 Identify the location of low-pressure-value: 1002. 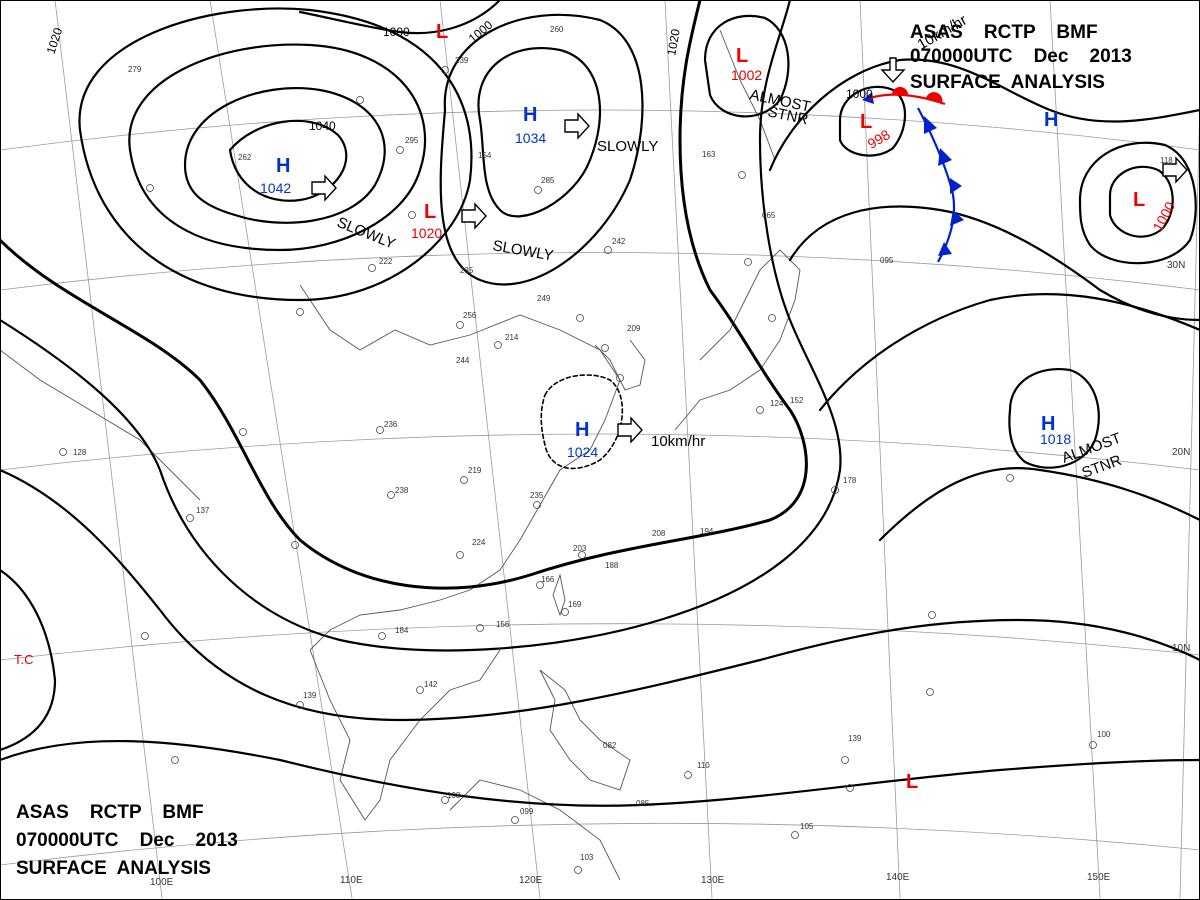
(746, 75).